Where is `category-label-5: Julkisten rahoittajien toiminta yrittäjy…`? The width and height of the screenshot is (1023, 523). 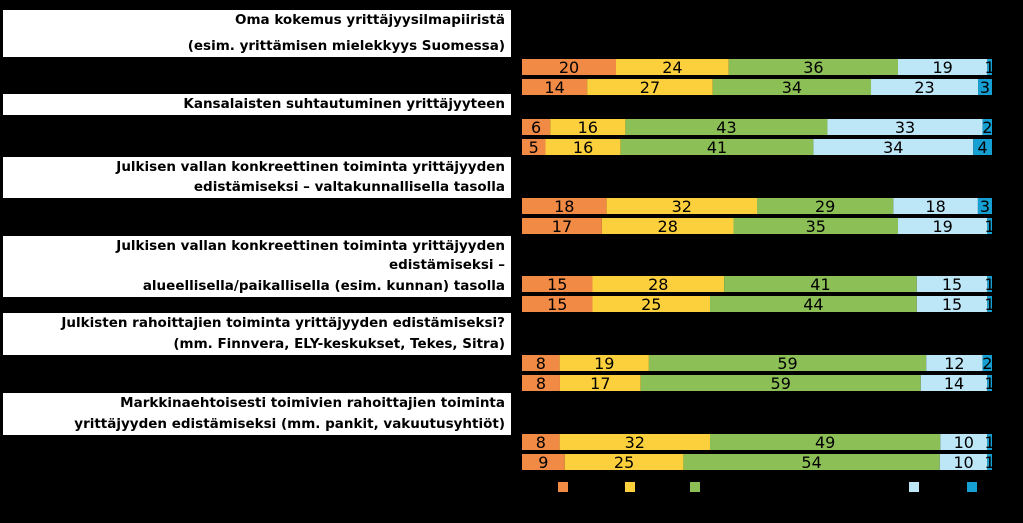 category-label-5: Julkisten rahoittajien toiminta yrittäjy… is located at coordinates (257, 334).